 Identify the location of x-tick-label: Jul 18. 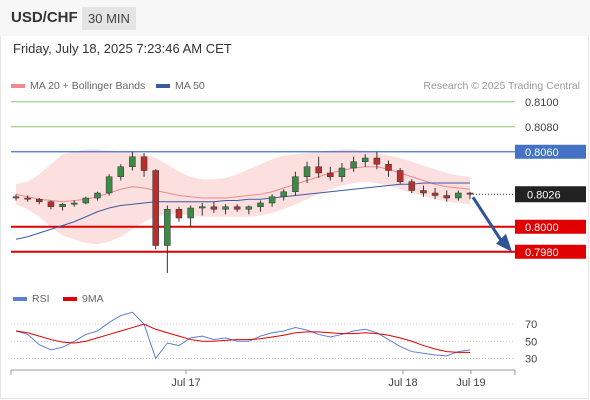
(402, 383).